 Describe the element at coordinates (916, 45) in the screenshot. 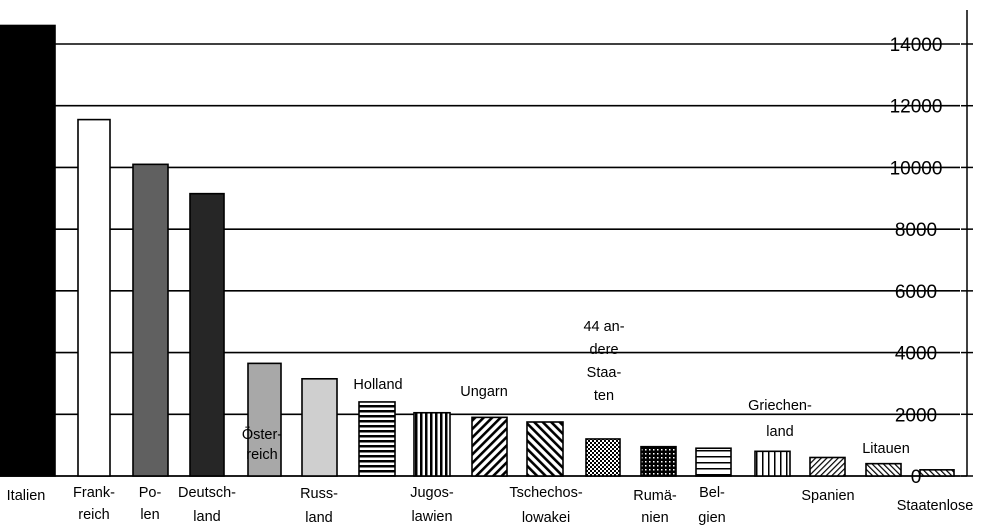

I see `y-tick-label: 14000` at that location.